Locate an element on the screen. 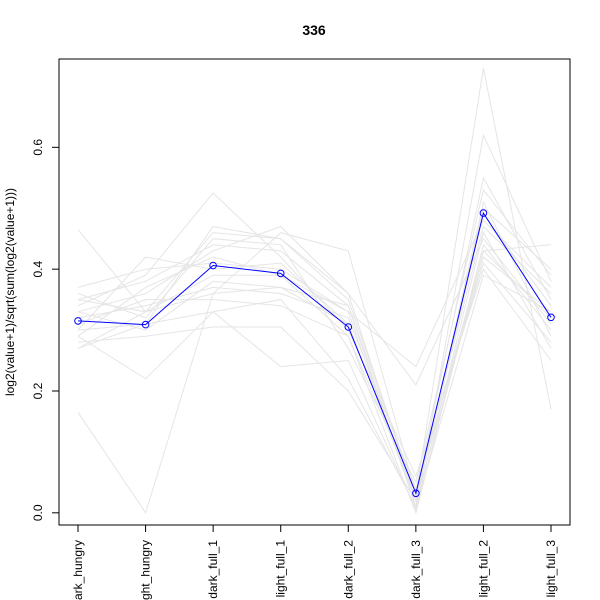 The height and width of the screenshot is (600, 600). y-tick-label-1: 0.2 is located at coordinates (38, 390).